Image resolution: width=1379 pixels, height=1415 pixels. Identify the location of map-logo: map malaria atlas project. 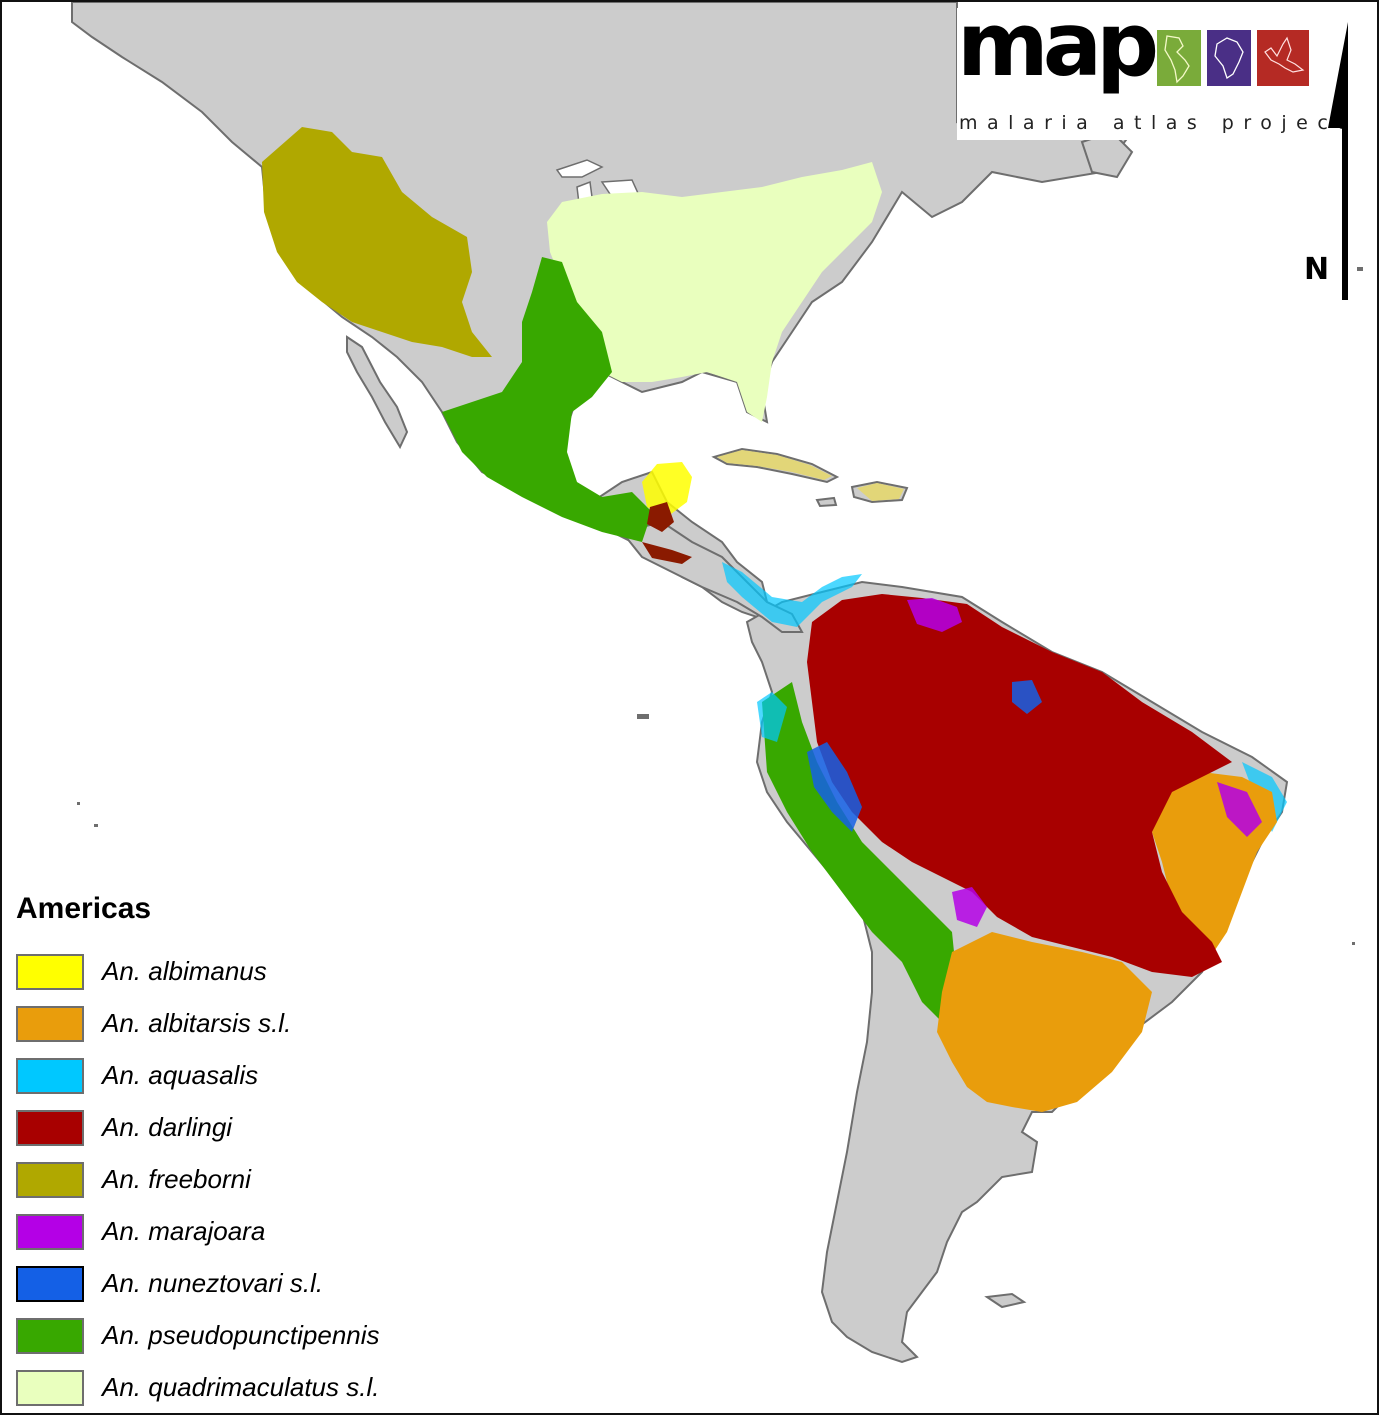
(1151, 71).